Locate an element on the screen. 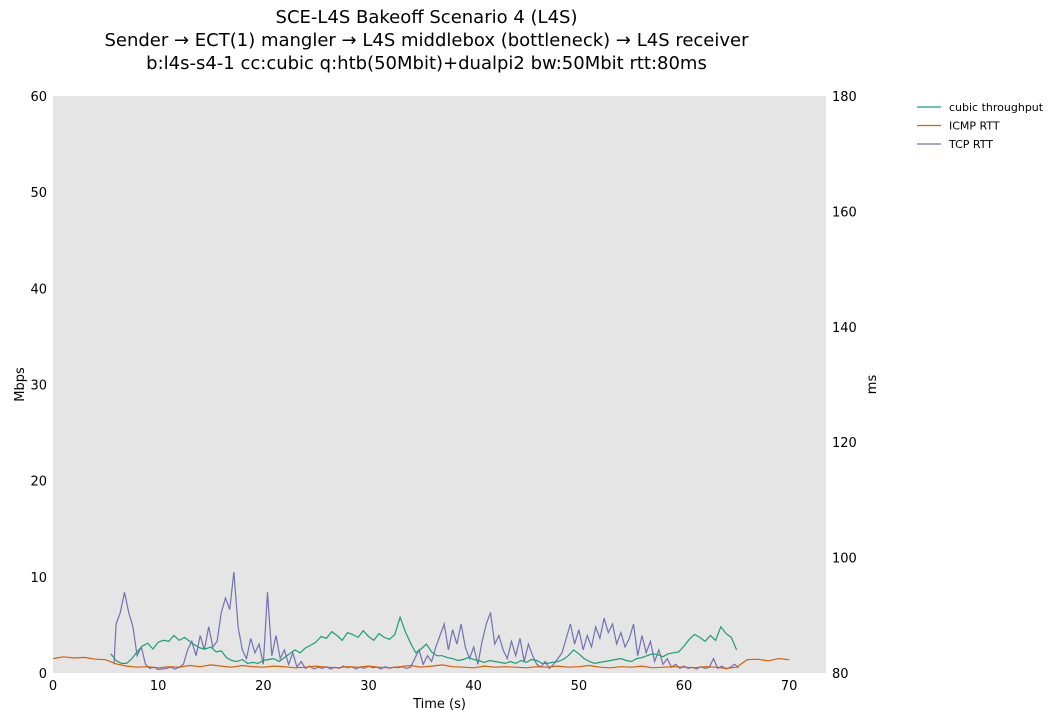  x-tick-label: 70 is located at coordinates (789, 686).